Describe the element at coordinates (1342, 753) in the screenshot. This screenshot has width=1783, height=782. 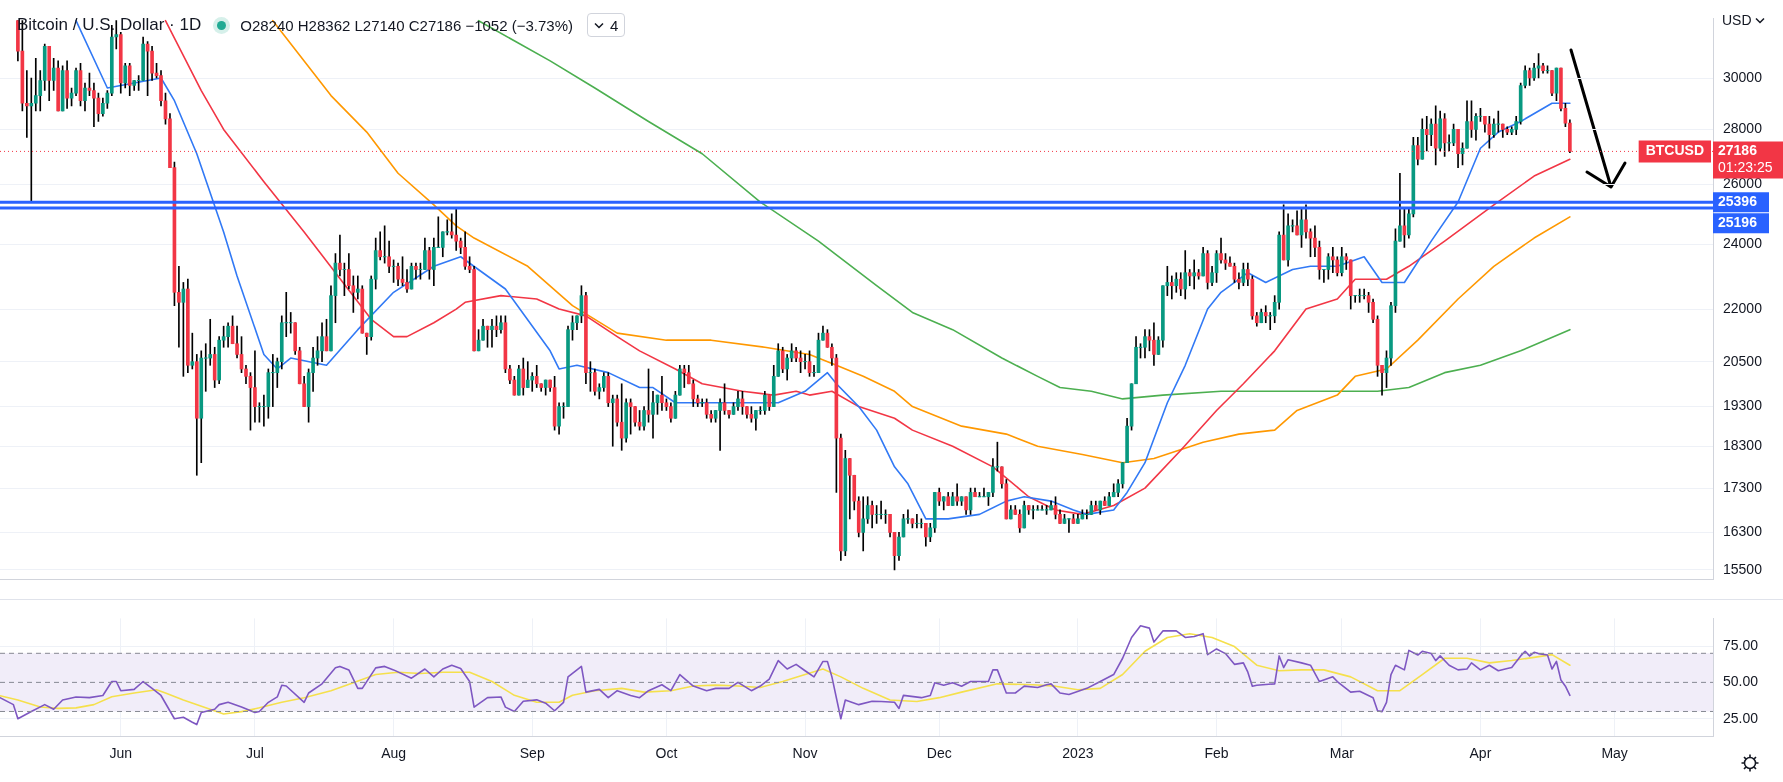
I see `x-tick-label: Mar` at that location.